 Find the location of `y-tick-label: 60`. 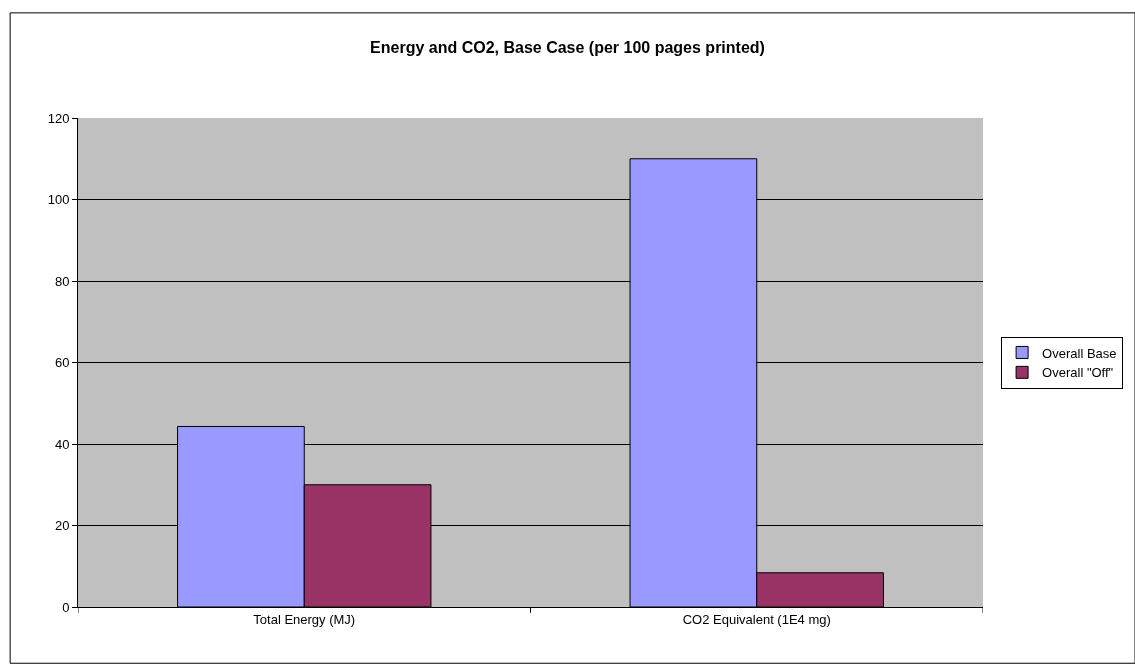

y-tick-label: 60 is located at coordinates (62, 363).